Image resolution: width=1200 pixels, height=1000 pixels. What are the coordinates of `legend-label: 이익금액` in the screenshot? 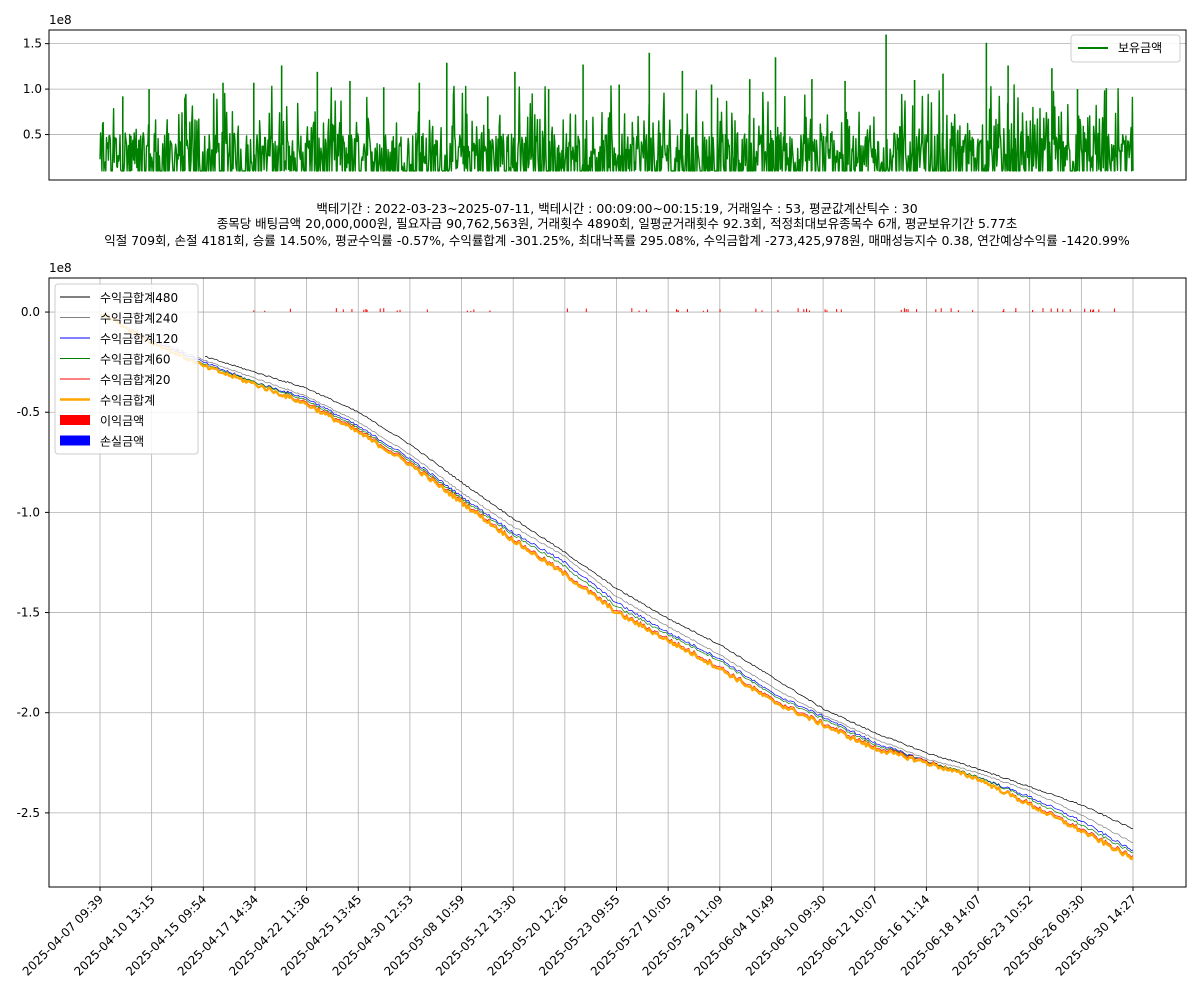 It's located at (122, 421).